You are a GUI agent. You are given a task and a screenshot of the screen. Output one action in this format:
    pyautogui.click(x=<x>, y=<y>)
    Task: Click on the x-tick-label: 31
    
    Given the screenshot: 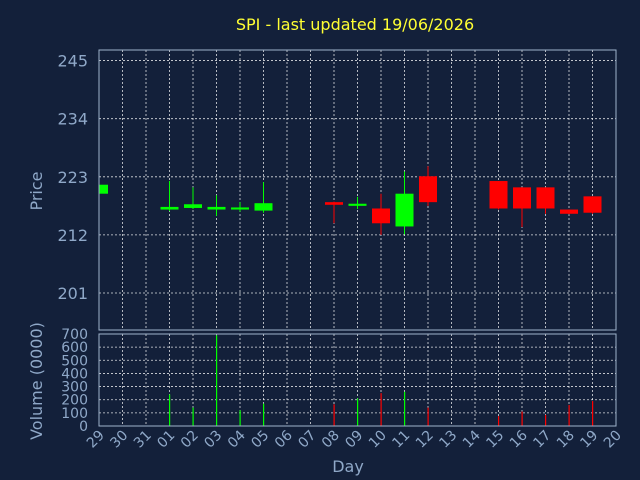 What is the action you would take?
    pyautogui.click(x=143, y=440)
    